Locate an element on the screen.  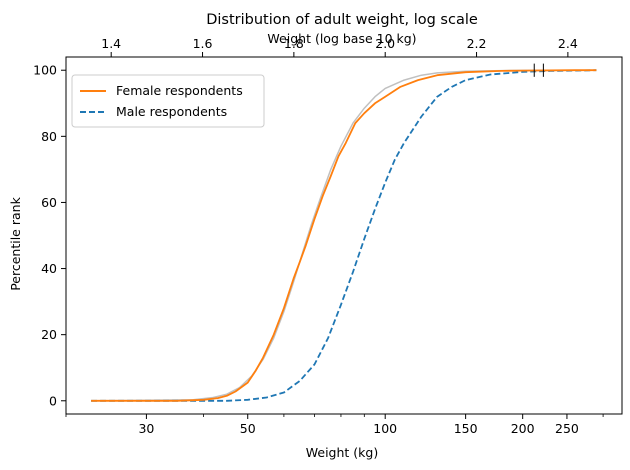
legend-label-male: Male respondents is located at coordinates (171, 111).